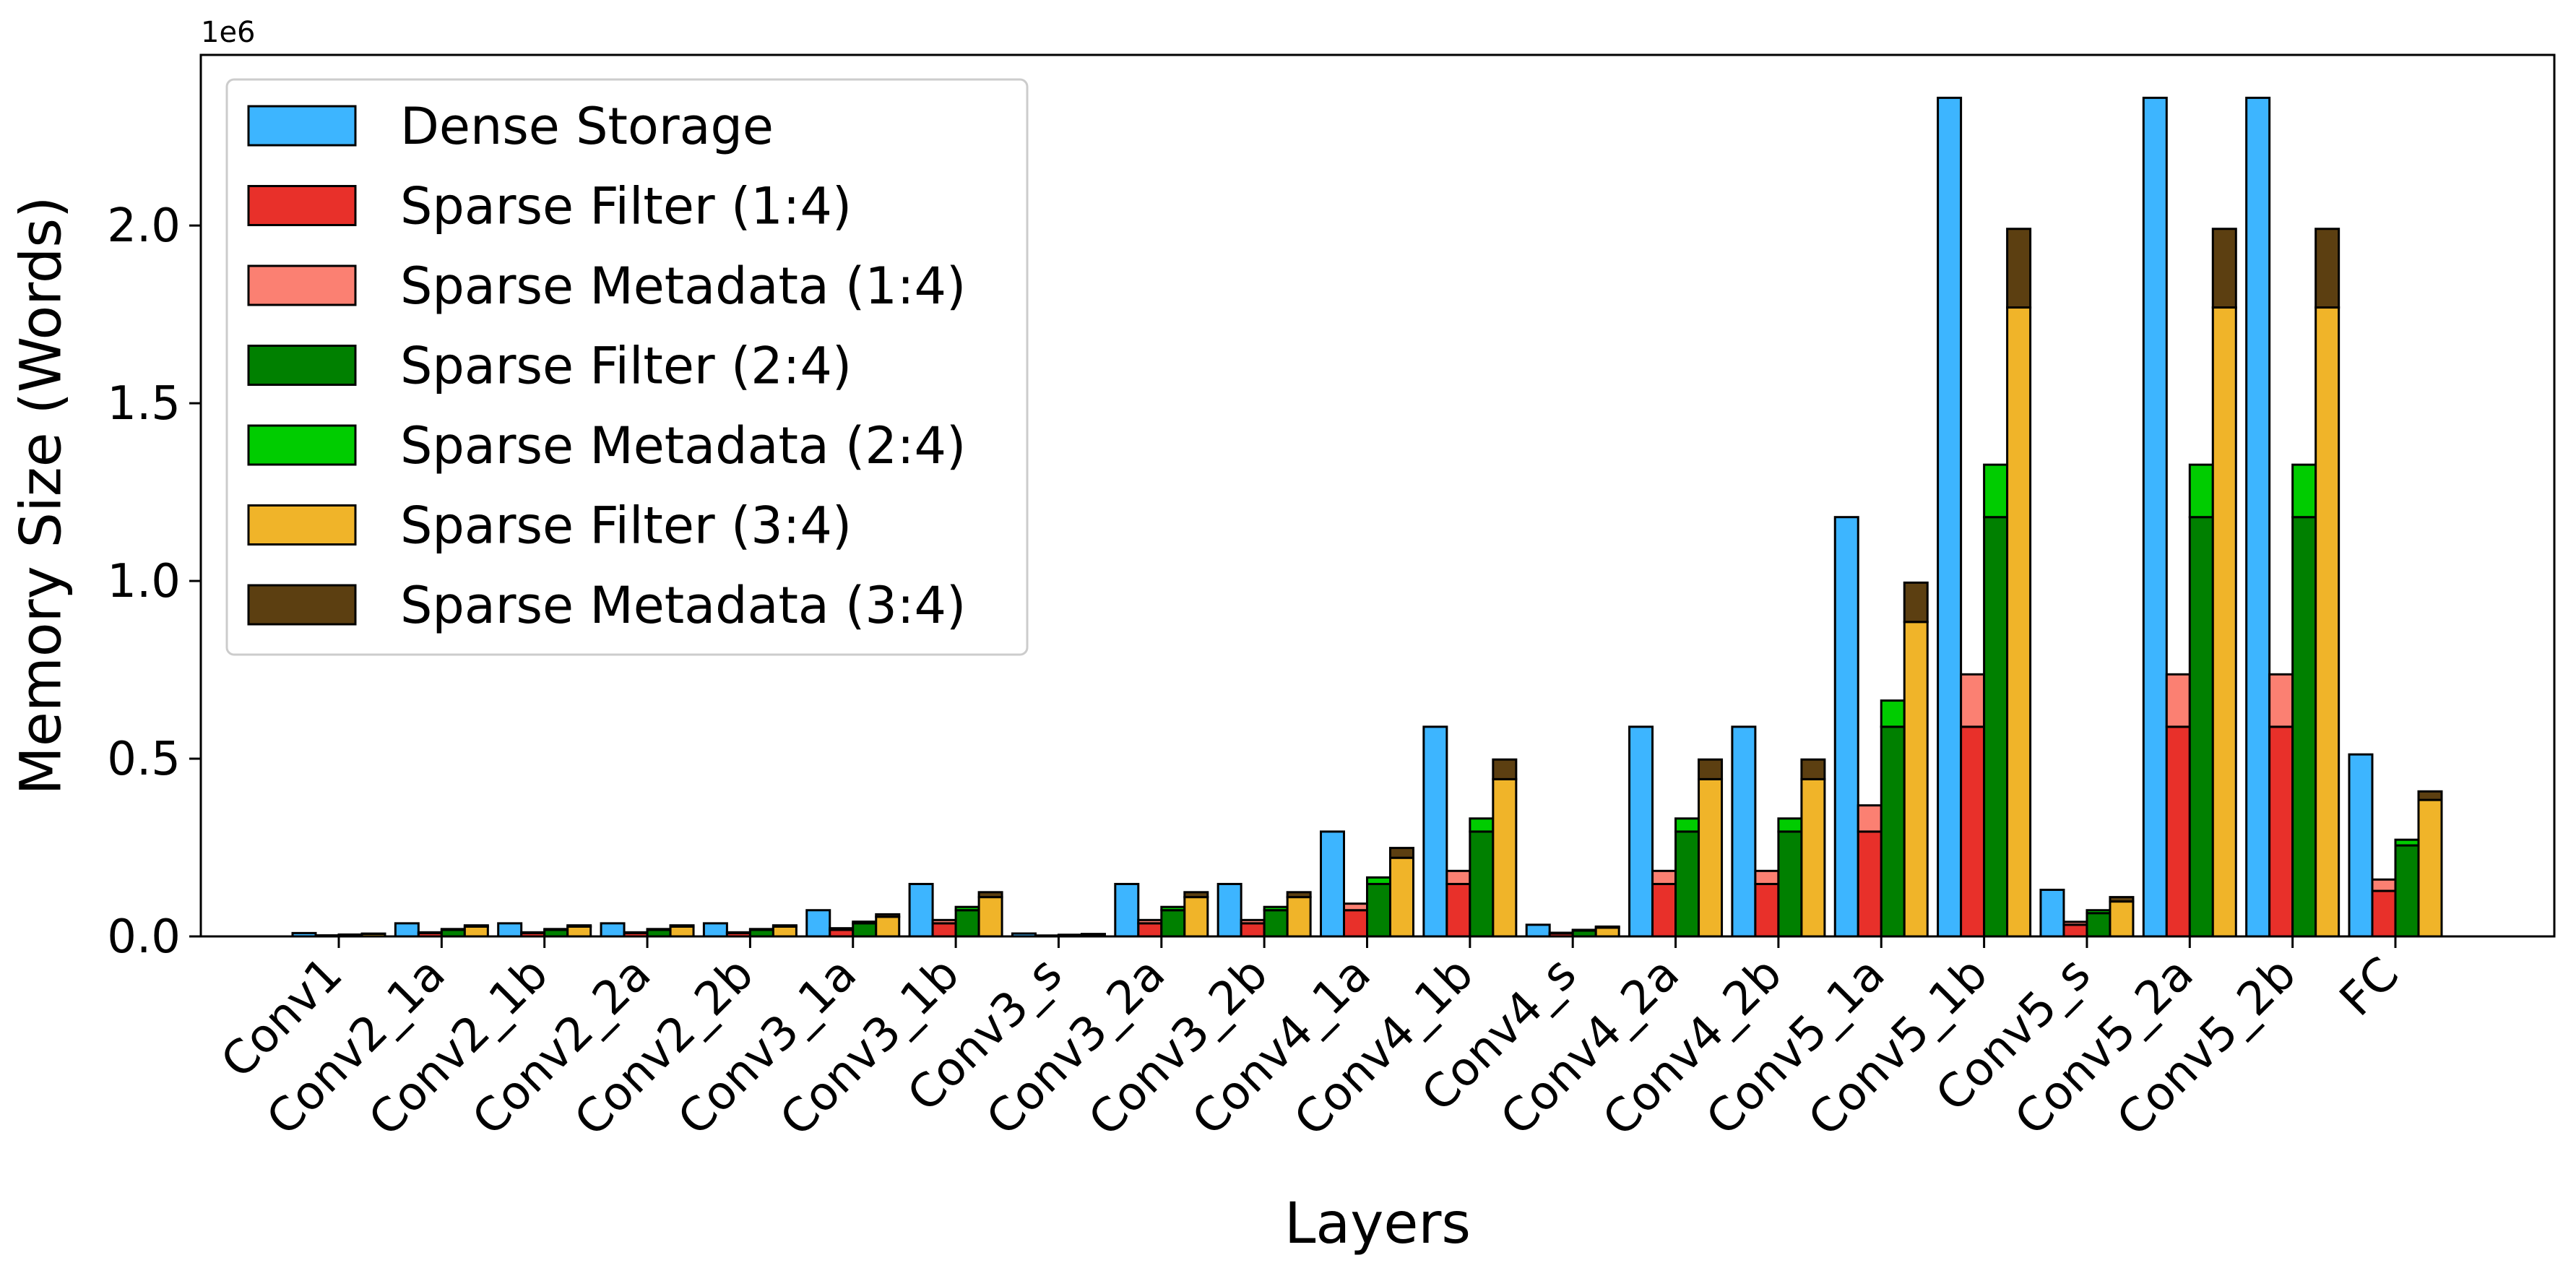 The width and height of the screenshot is (2576, 1276). What do you see at coordinates (144, 226) in the screenshot?
I see `y-tick-label: 2.0` at bounding box center [144, 226].